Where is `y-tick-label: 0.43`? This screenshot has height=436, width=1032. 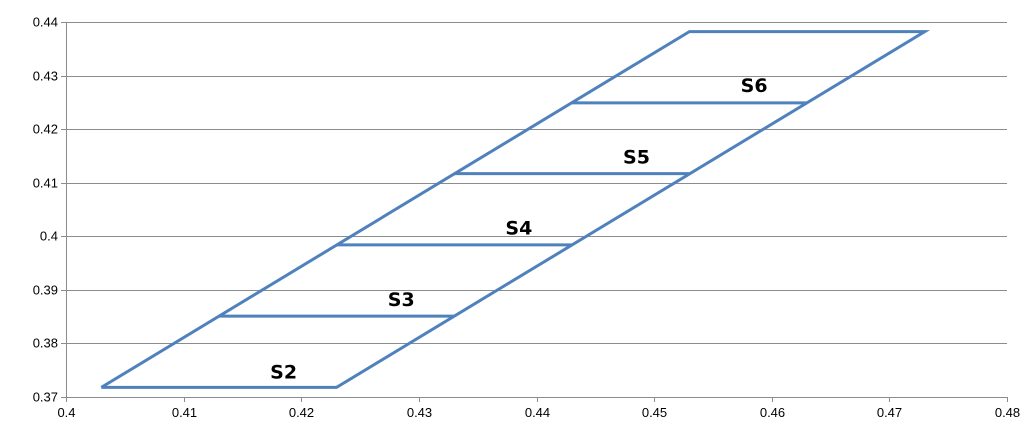
y-tick-label: 0.43 is located at coordinates (45, 76).